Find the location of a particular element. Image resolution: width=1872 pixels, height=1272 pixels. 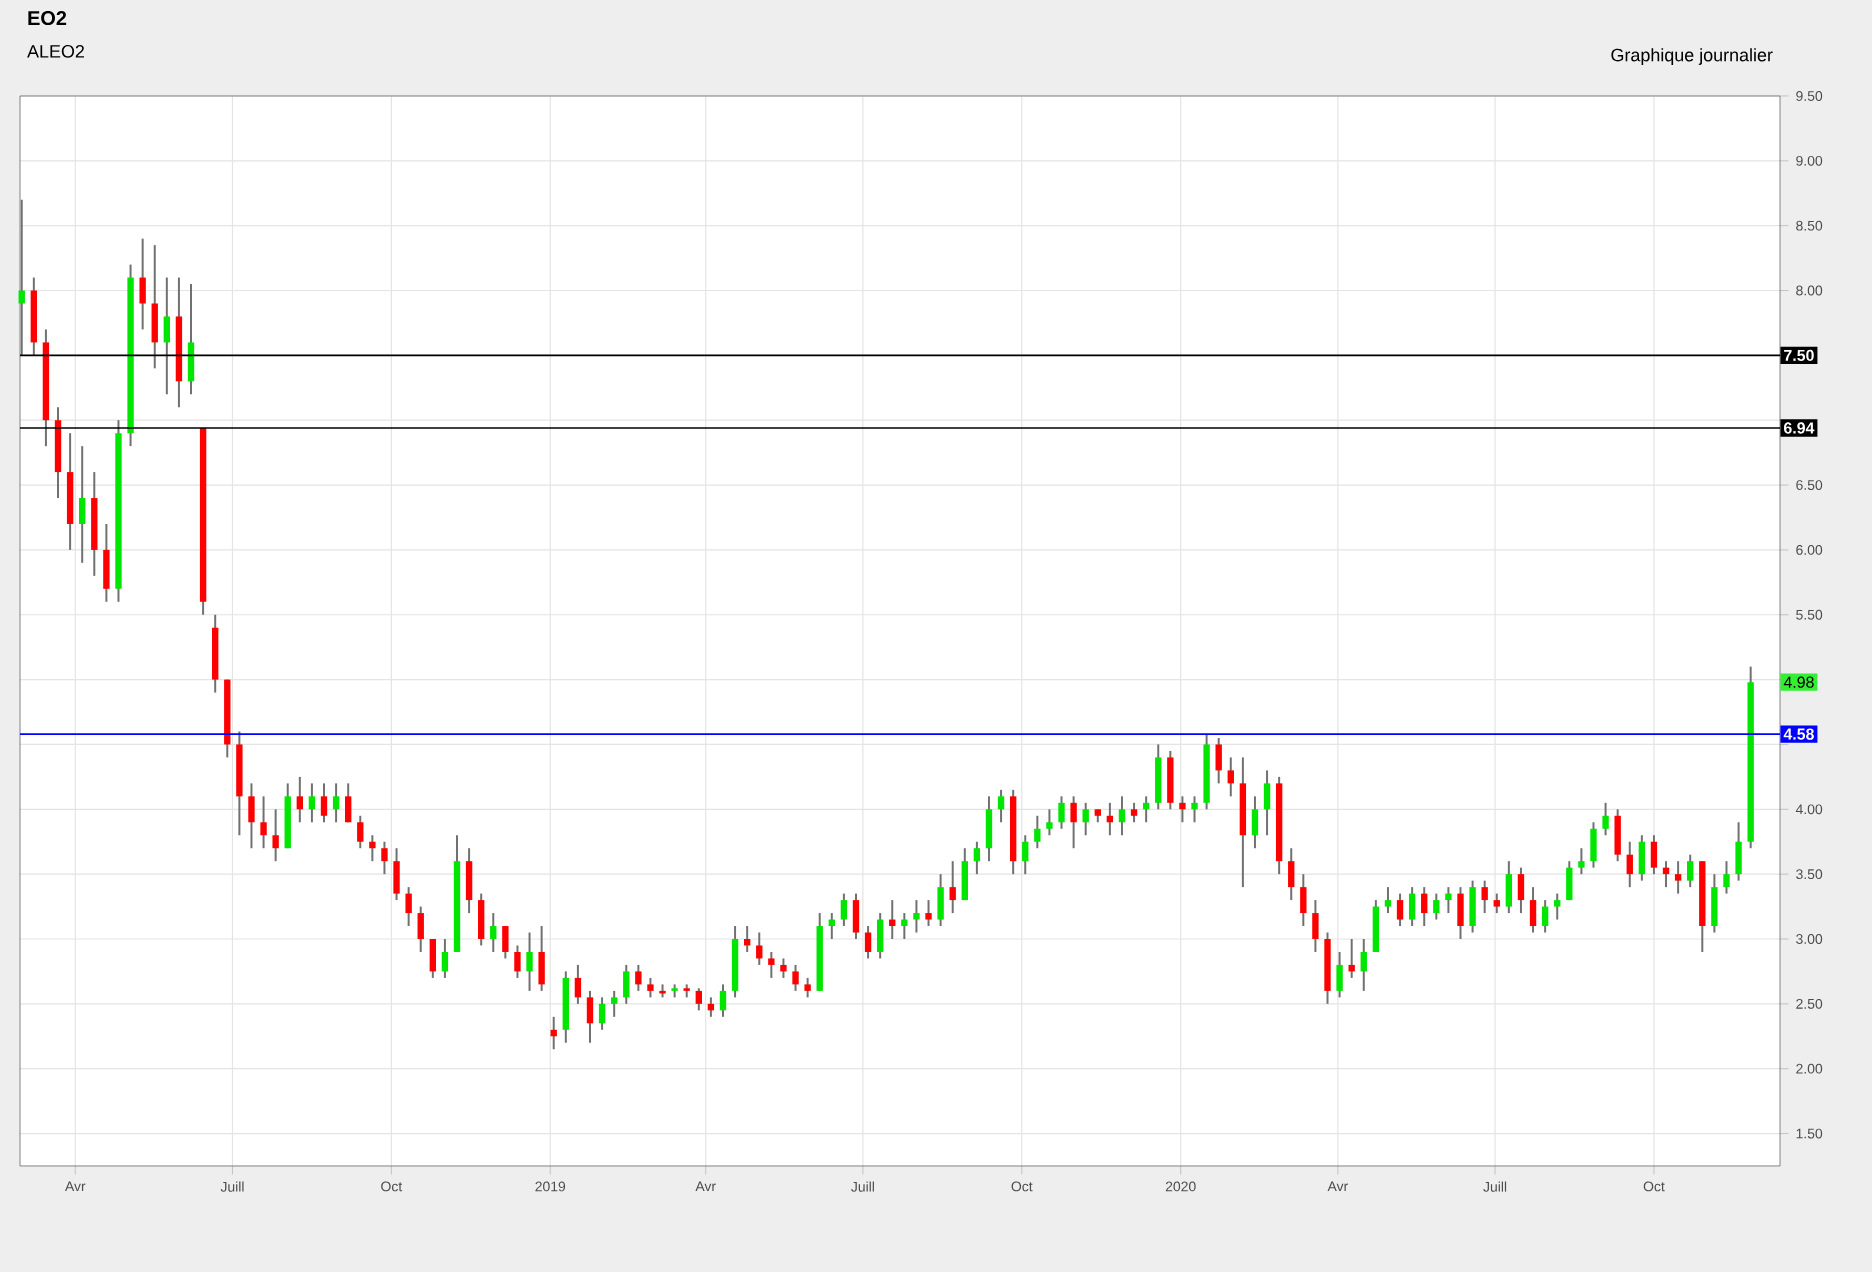

chart-subtitle: ALEO2 is located at coordinates (55, 51).